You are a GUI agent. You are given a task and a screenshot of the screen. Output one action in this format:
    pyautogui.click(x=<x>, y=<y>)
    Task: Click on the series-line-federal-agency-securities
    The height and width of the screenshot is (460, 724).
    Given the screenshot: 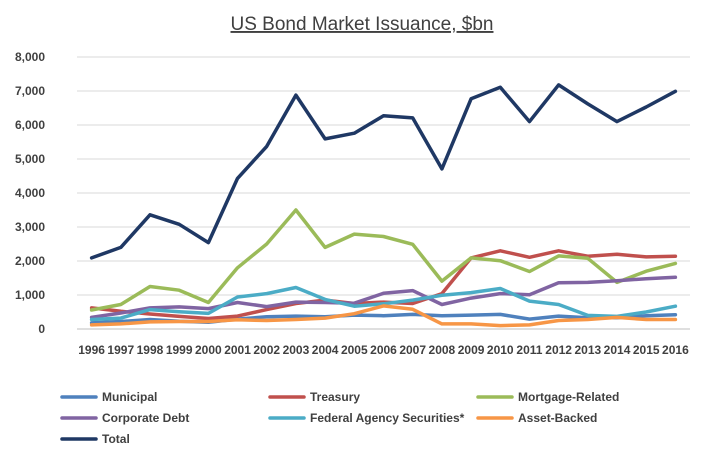 What is the action you would take?
    pyautogui.click(x=383, y=303)
    